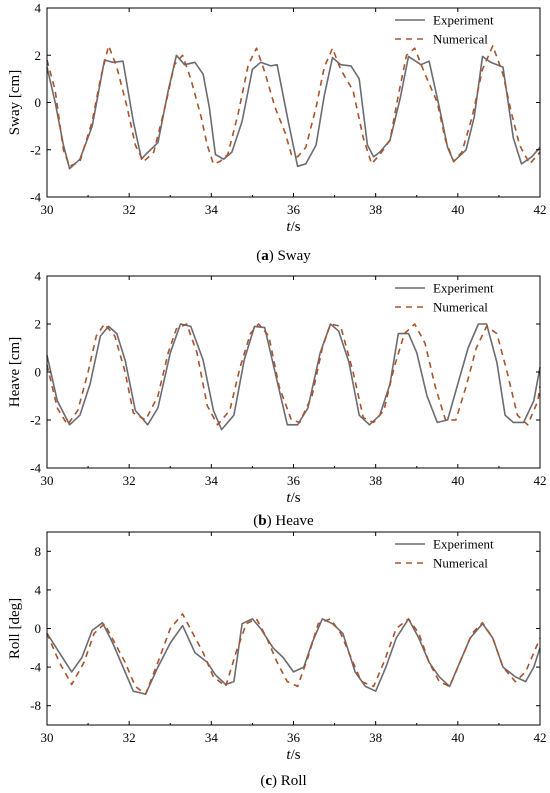 This screenshot has height=793, width=550. What do you see at coordinates (262, 521) in the screenshot?
I see `caption-letter: b` at bounding box center [262, 521].